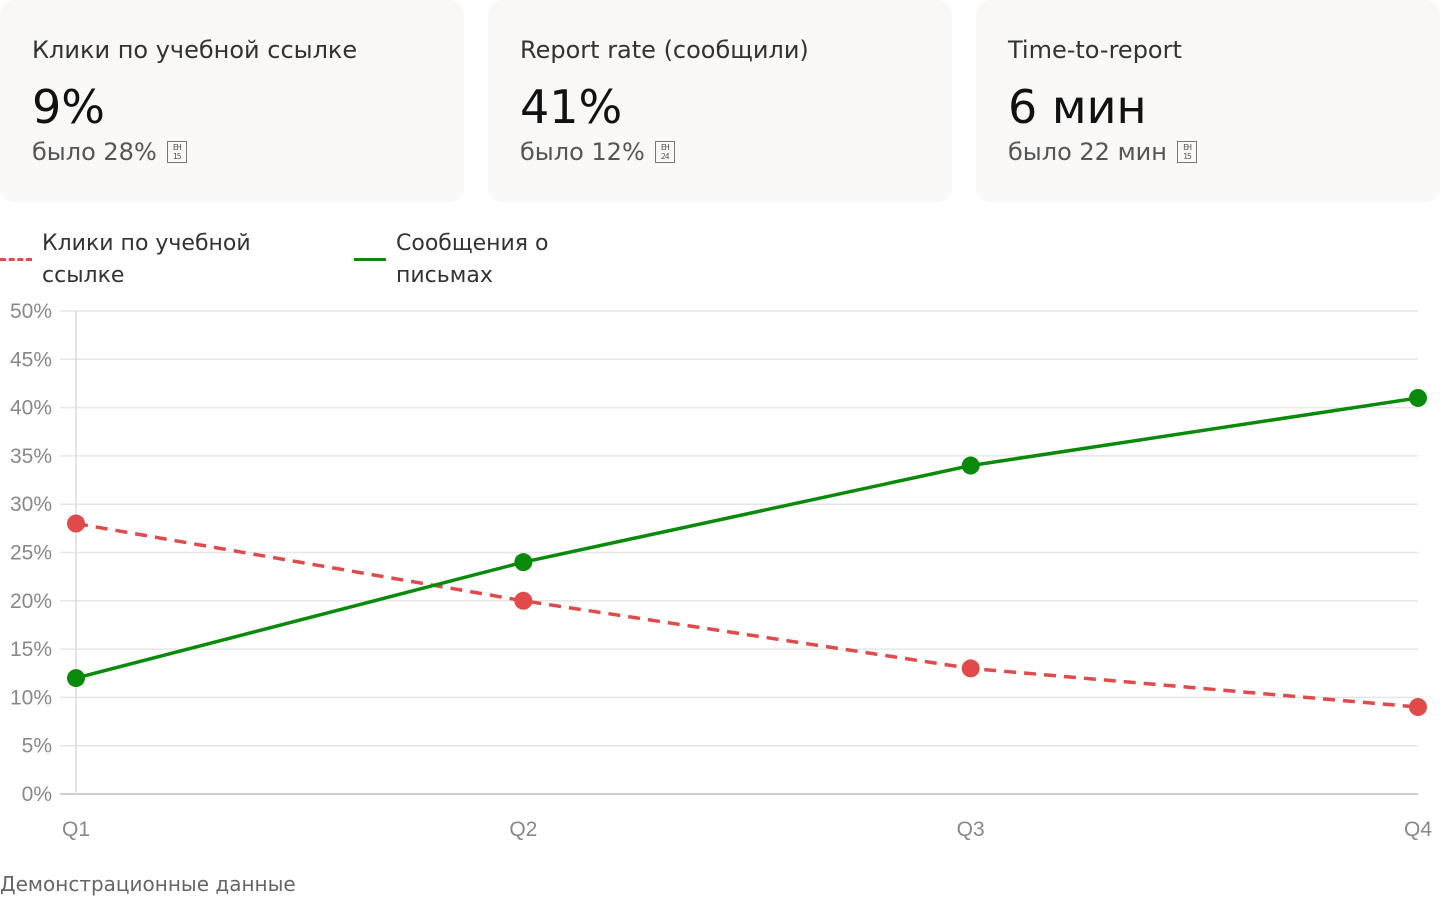 This screenshot has width=1440, height=898. I want to click on y-tick-label: 5%, so click(37, 746).